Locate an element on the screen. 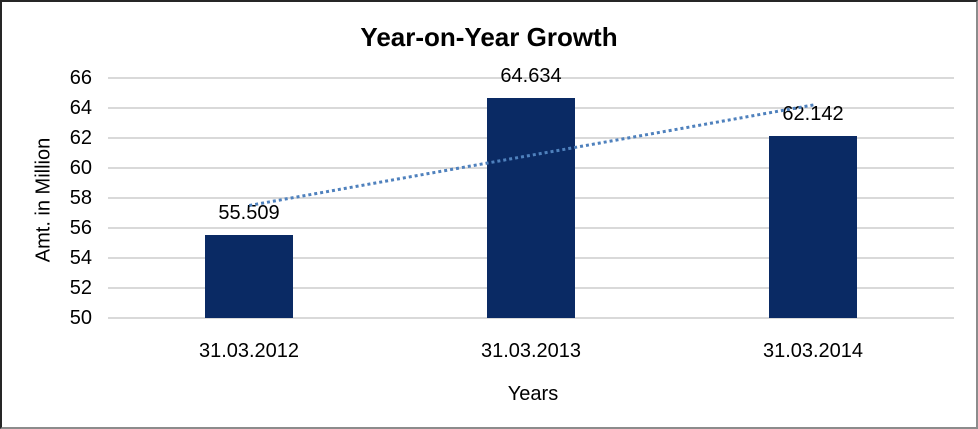 The image size is (978, 429). y-tick-label: 60 is located at coordinates (80, 168).